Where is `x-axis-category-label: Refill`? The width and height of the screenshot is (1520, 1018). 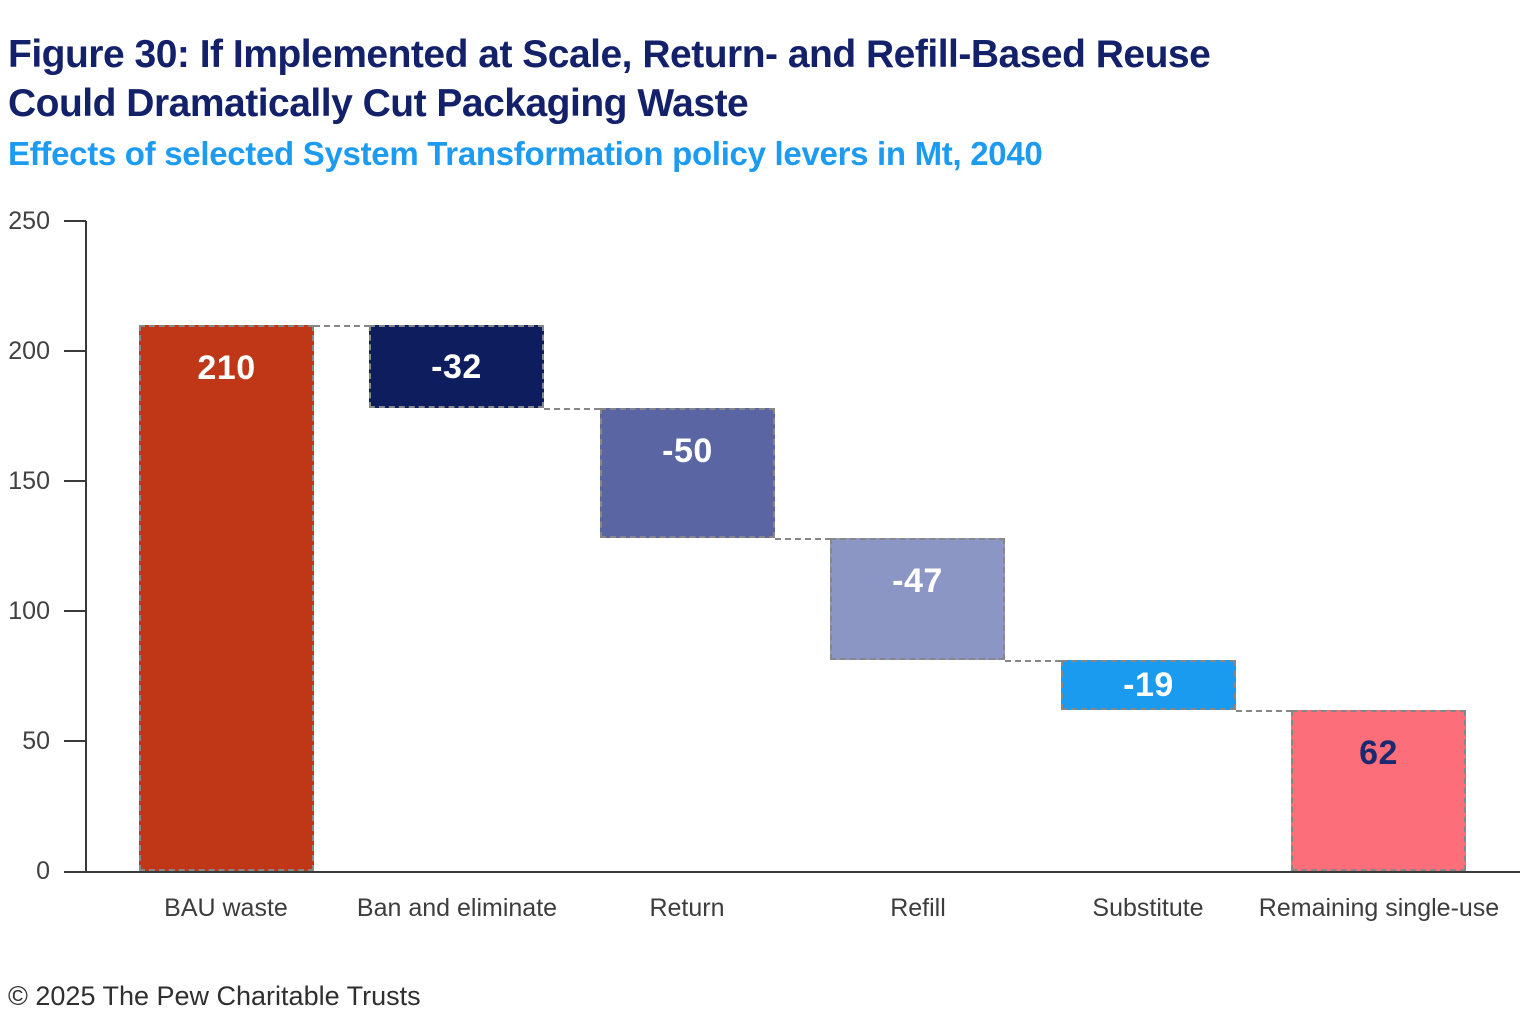
x-axis-category-label: Refill is located at coordinates (918, 908).